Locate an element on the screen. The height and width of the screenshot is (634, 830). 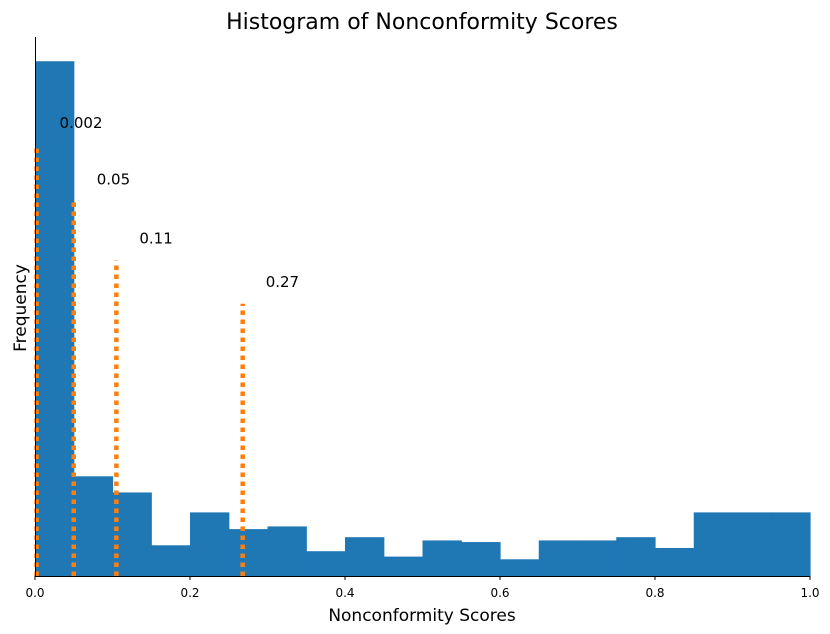
threshold-label-0: 0.002 is located at coordinates (81, 123).